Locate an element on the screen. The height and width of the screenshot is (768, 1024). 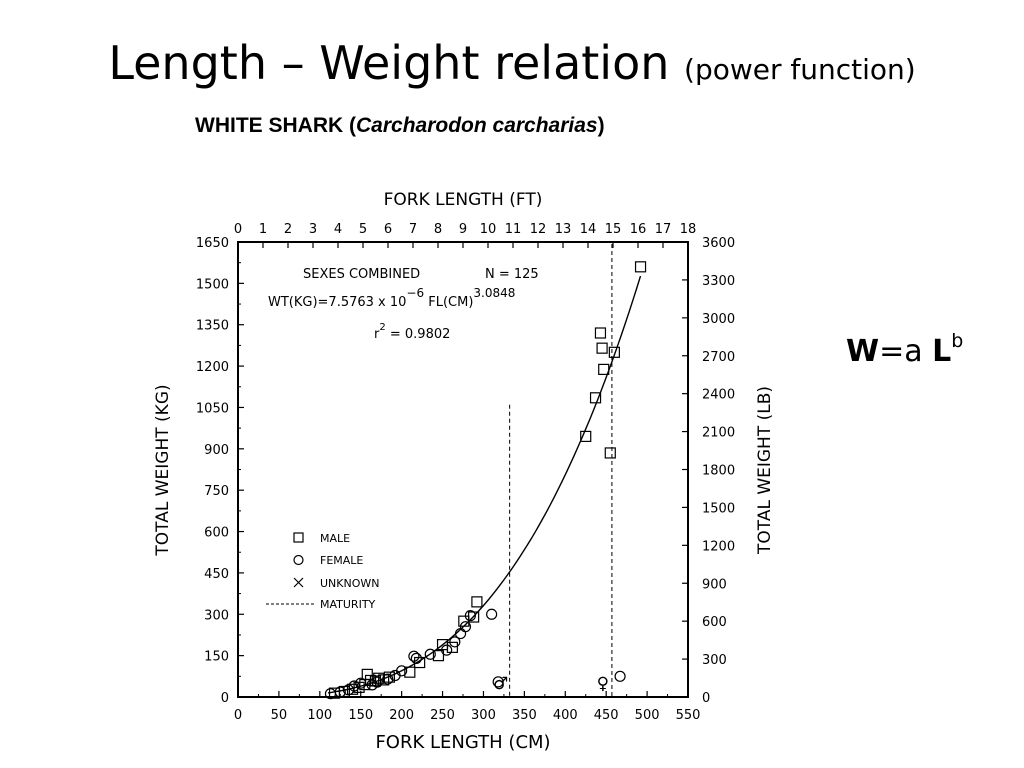
x-tick-label: 300 is located at coordinates (483, 715).